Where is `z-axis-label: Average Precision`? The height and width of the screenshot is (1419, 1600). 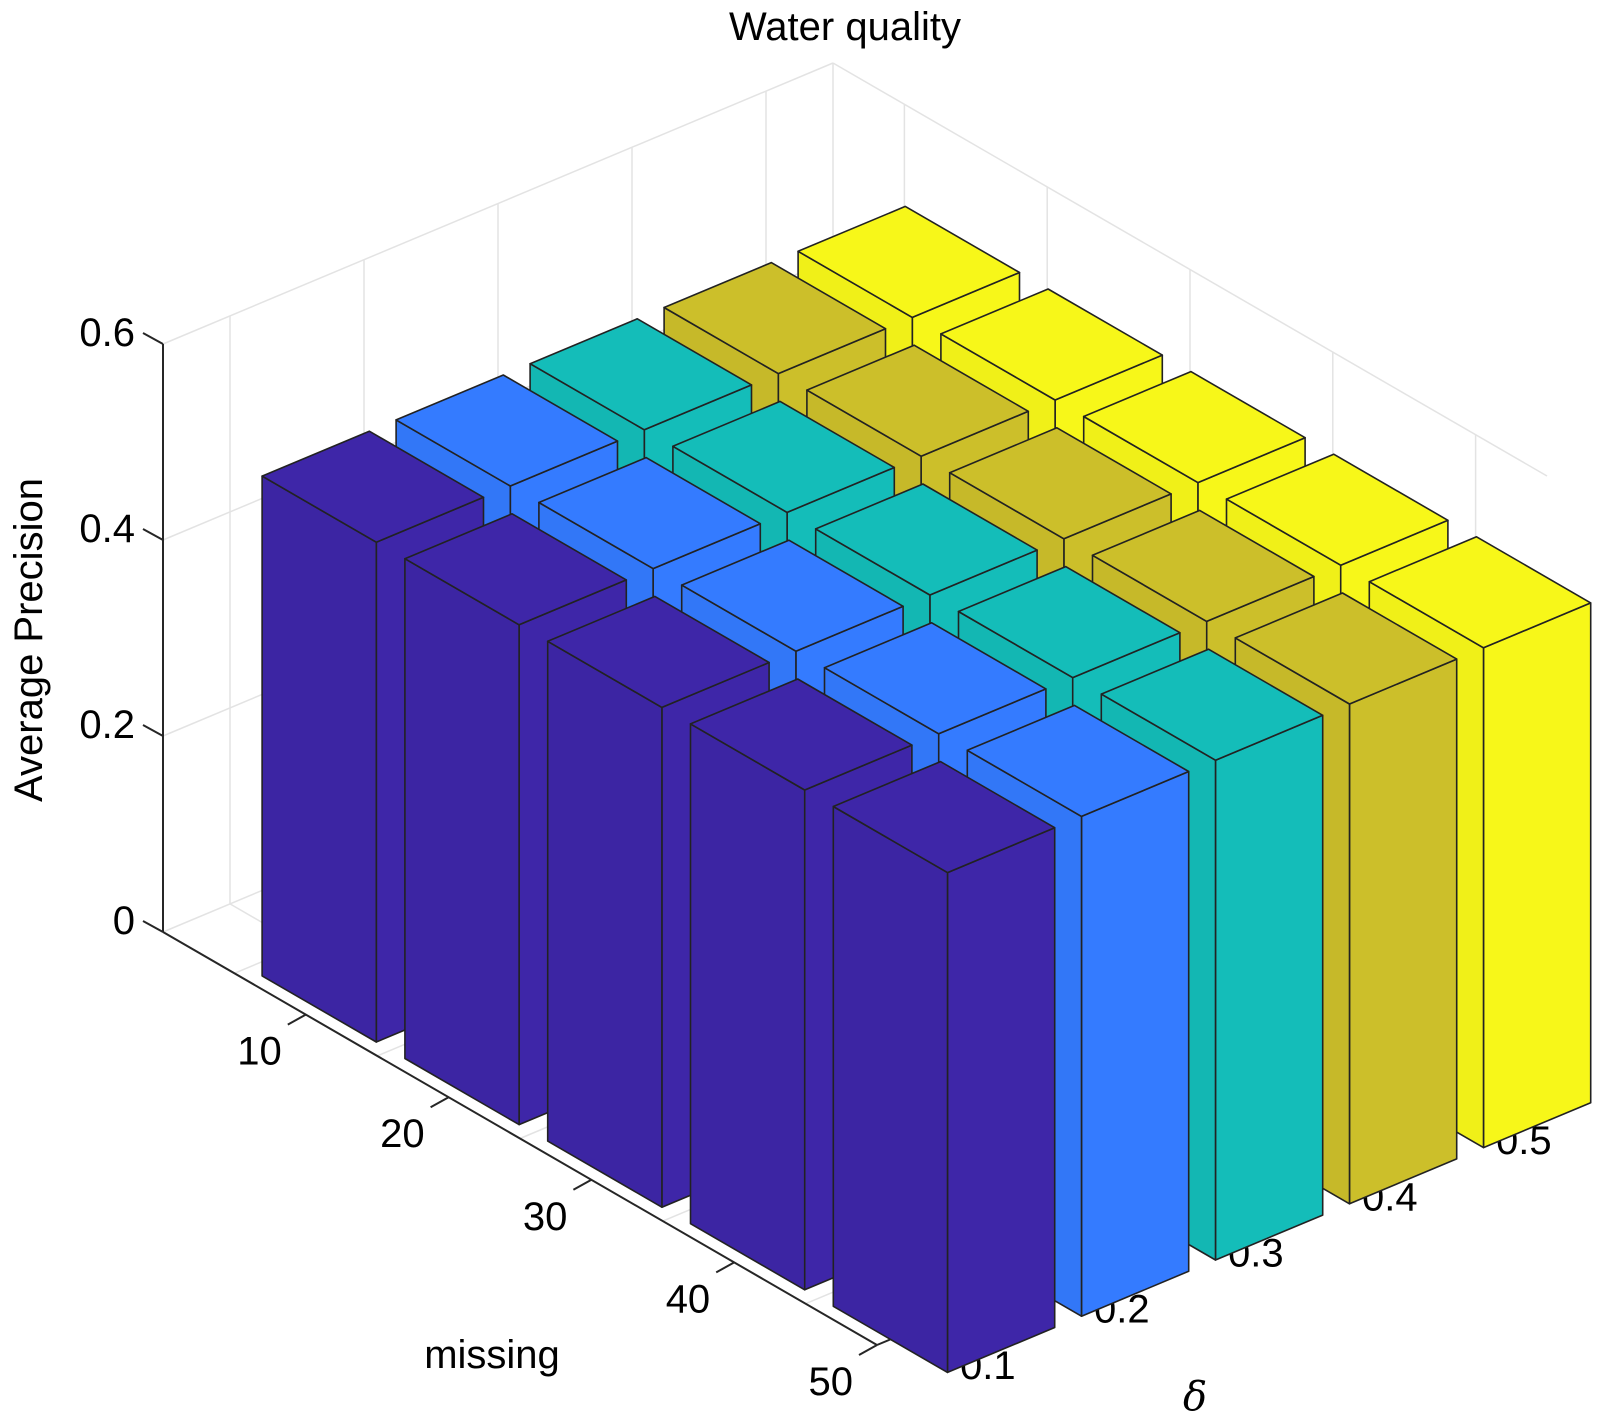 z-axis-label: Average Precision is located at coordinates (29, 640).